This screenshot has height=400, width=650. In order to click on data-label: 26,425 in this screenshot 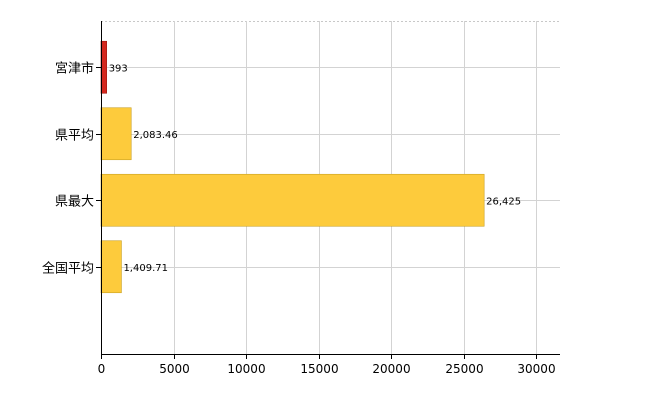, I will do `click(503, 201)`.